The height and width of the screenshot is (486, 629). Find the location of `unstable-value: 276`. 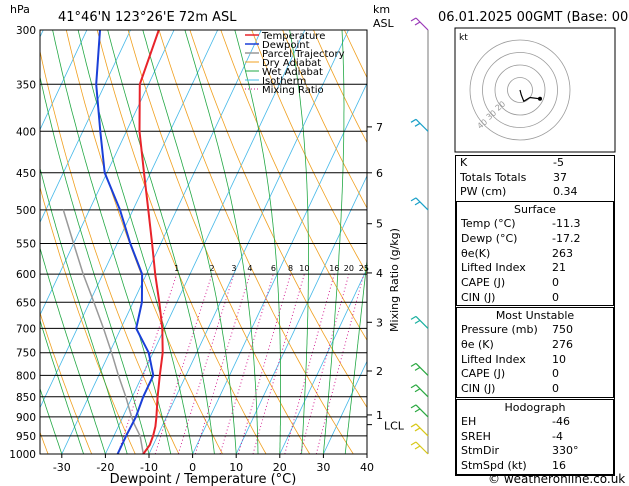

unstable-value: 276 is located at coordinates (562, 345).